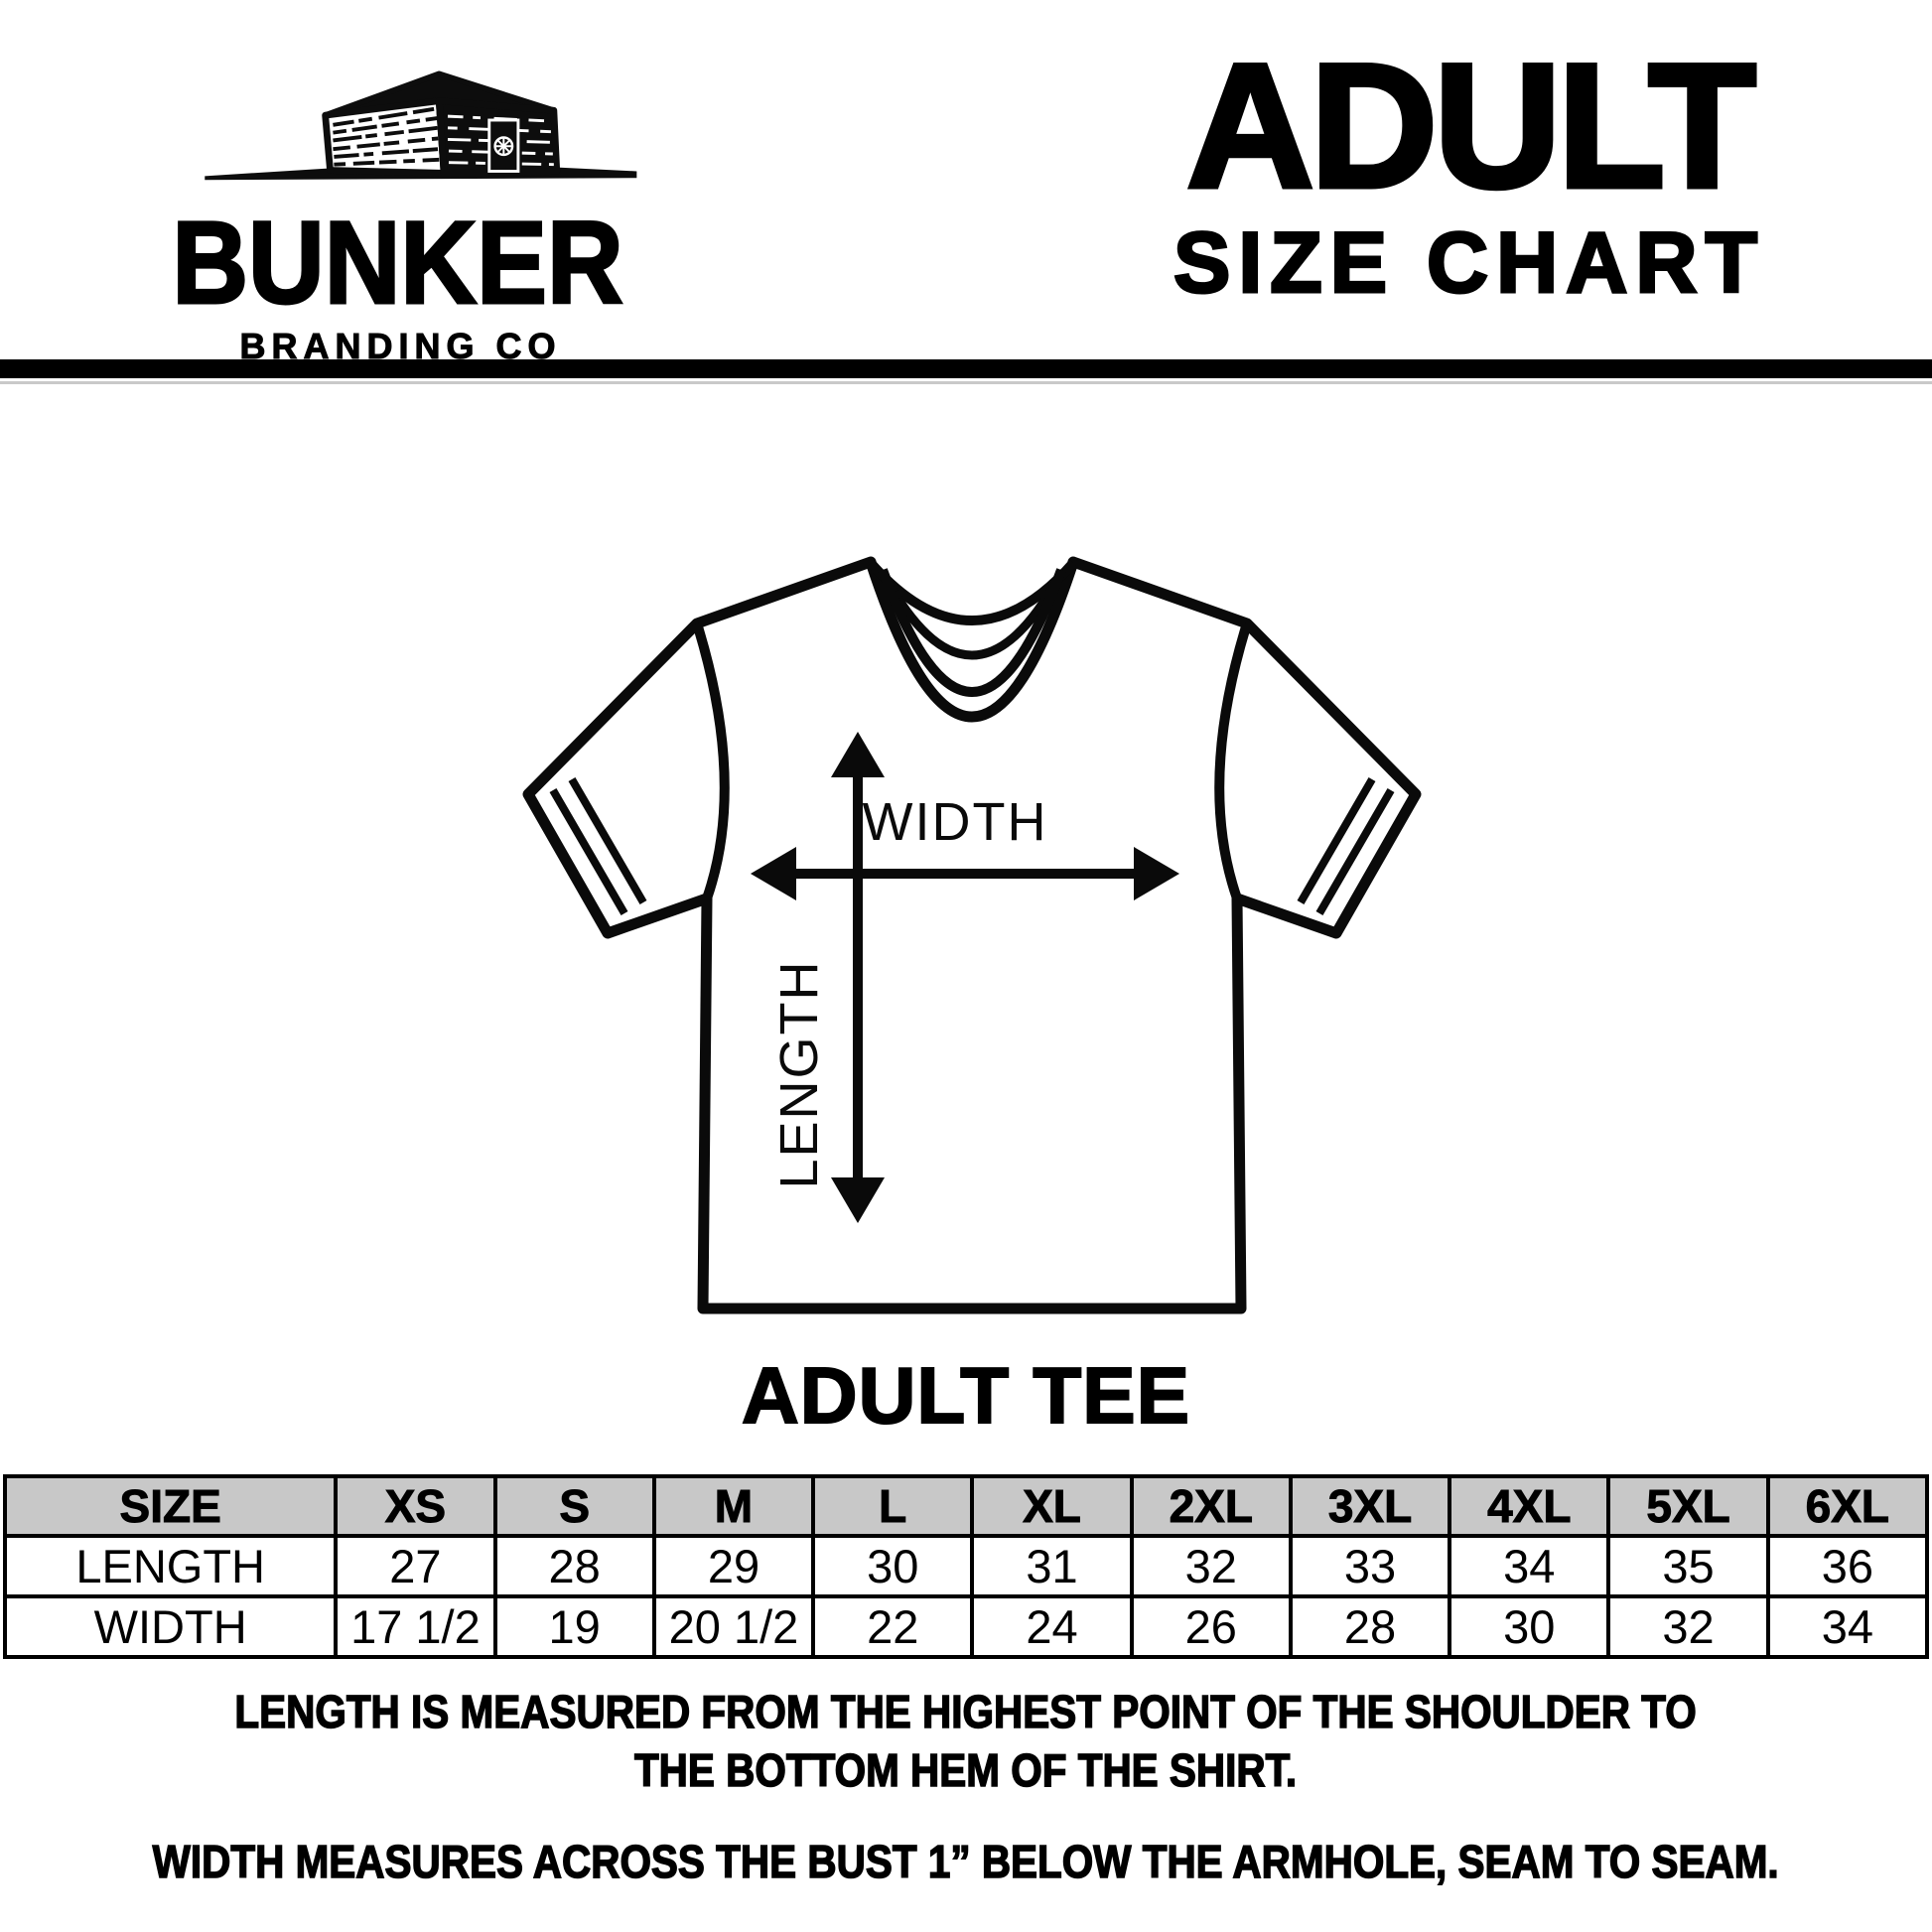  I want to click on value-cell: 31, so click(1052, 1566).